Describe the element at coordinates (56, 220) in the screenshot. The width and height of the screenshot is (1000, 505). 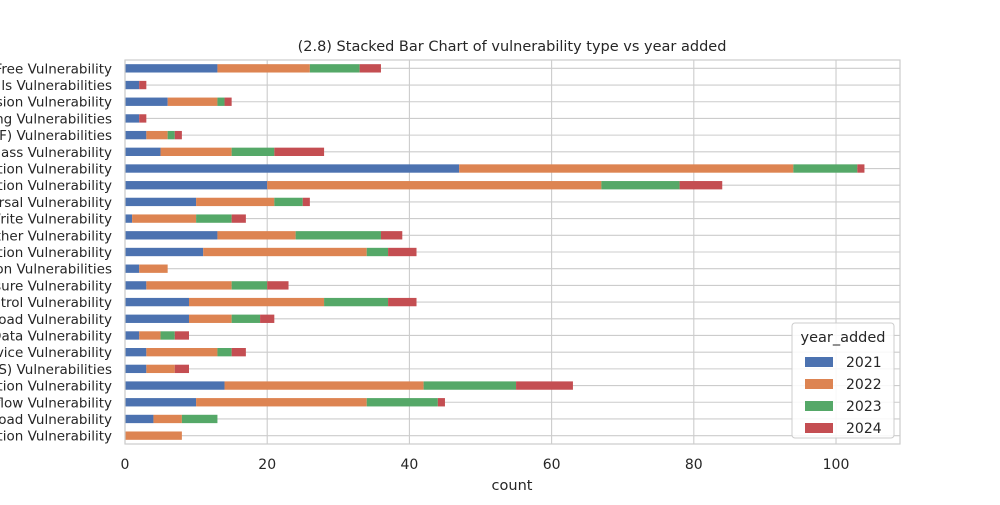
I see `y-tick-label: Write Vulnerability` at that location.